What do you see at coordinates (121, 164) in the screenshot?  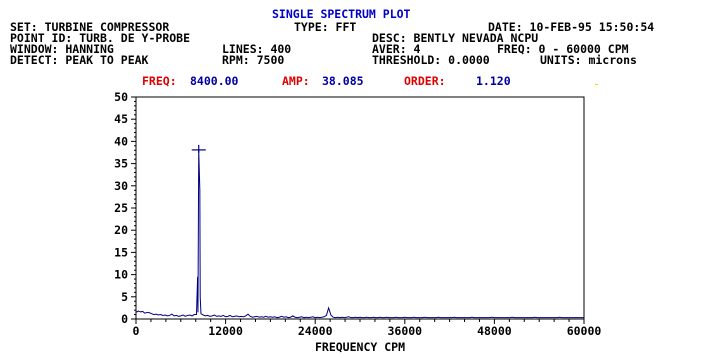 I see `y-tick-label: 35` at bounding box center [121, 164].